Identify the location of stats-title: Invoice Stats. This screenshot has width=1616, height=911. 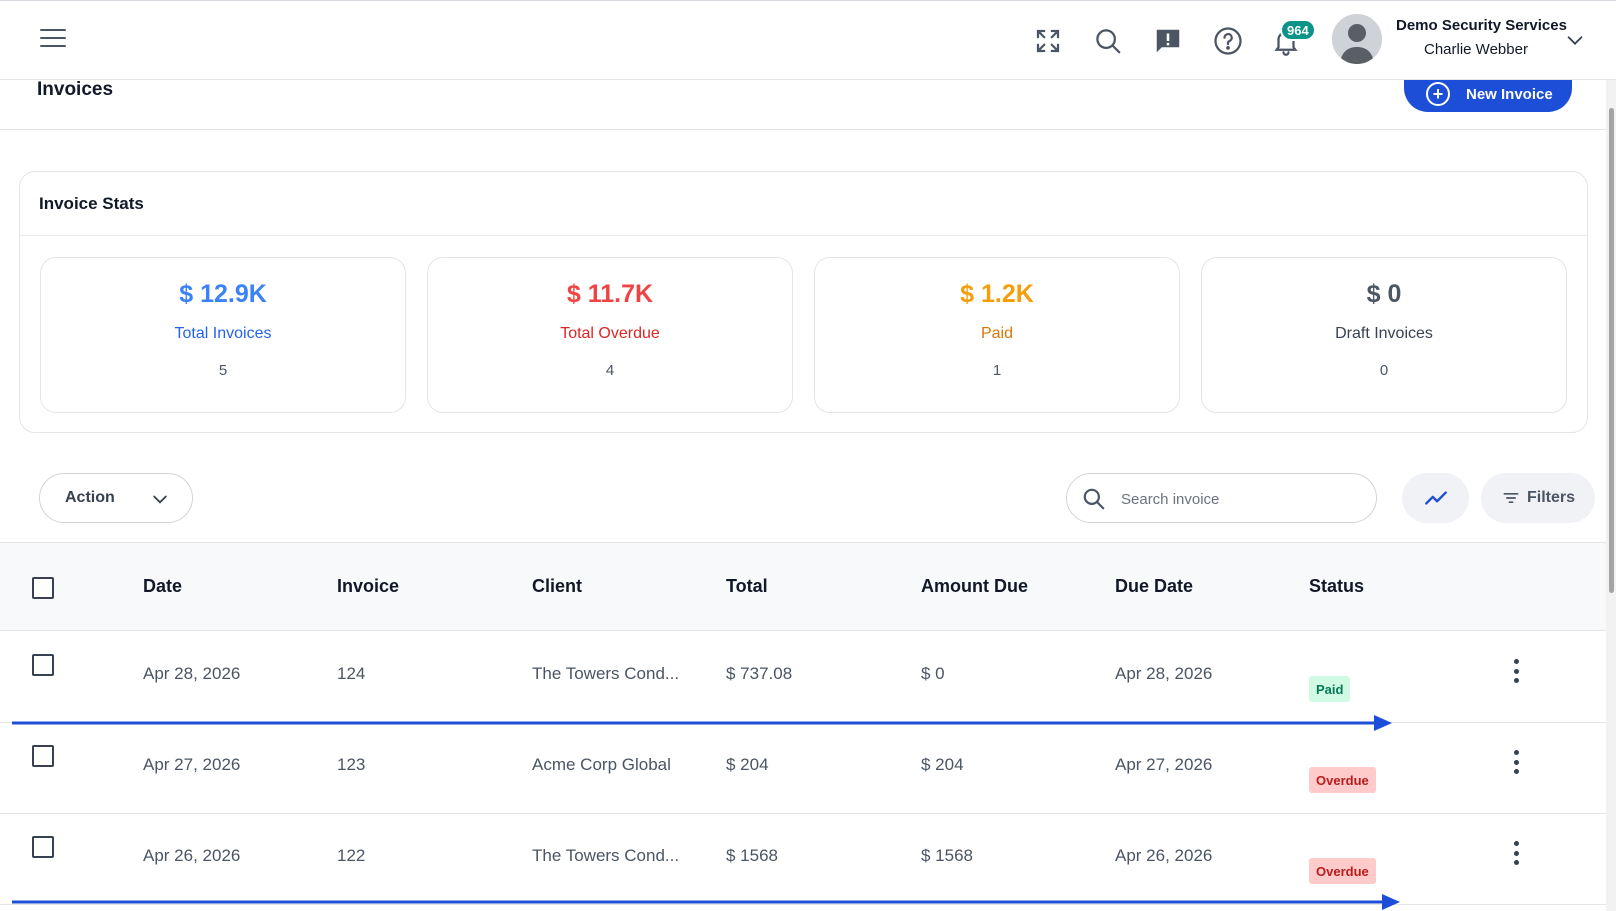
(91, 203).